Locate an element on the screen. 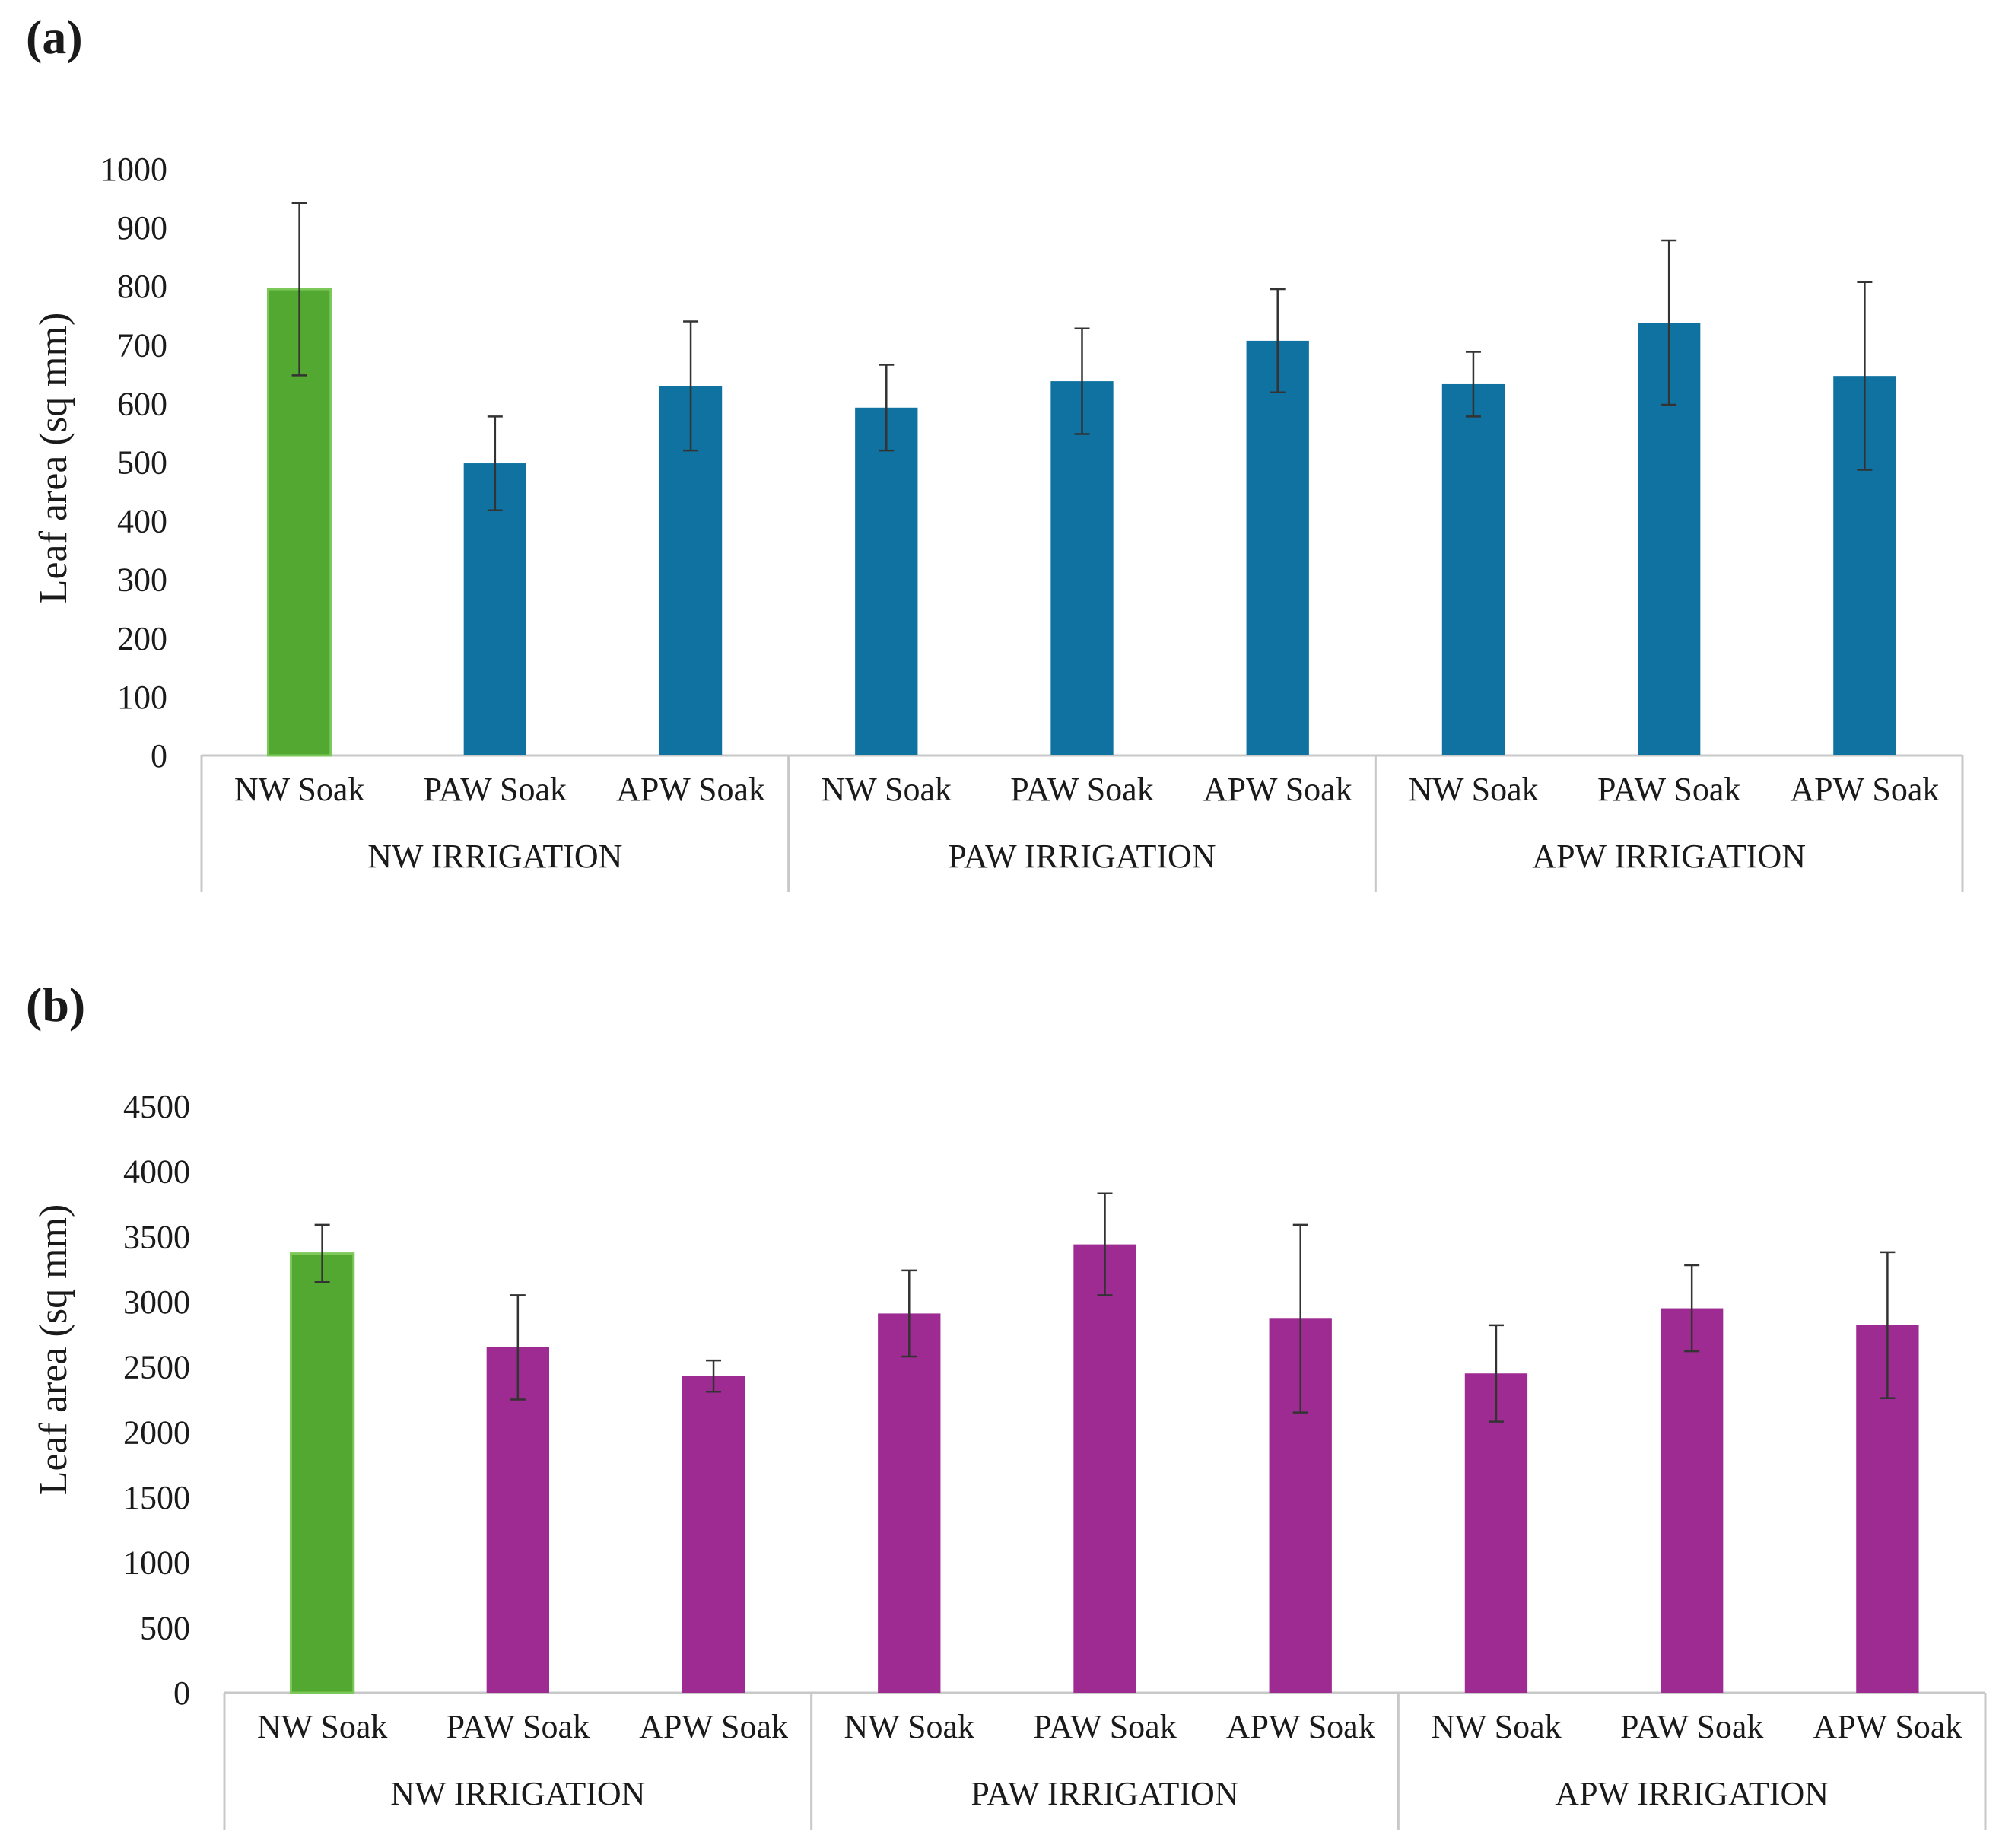 The height and width of the screenshot is (1848, 1999). chart-a-ytick-label: 200 is located at coordinates (142, 639).